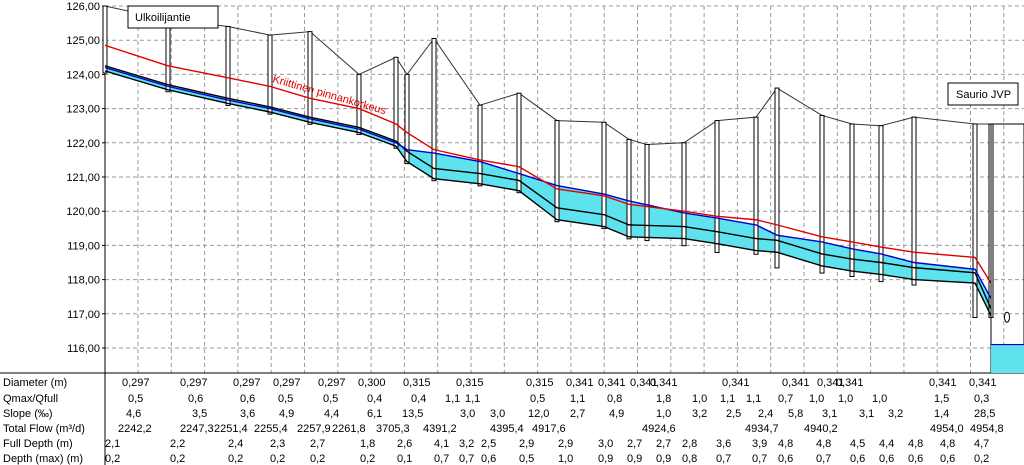 This screenshot has height=465, width=1024. Describe the element at coordinates (759, 444) in the screenshot. I see `table-cell: 3,9` at that location.